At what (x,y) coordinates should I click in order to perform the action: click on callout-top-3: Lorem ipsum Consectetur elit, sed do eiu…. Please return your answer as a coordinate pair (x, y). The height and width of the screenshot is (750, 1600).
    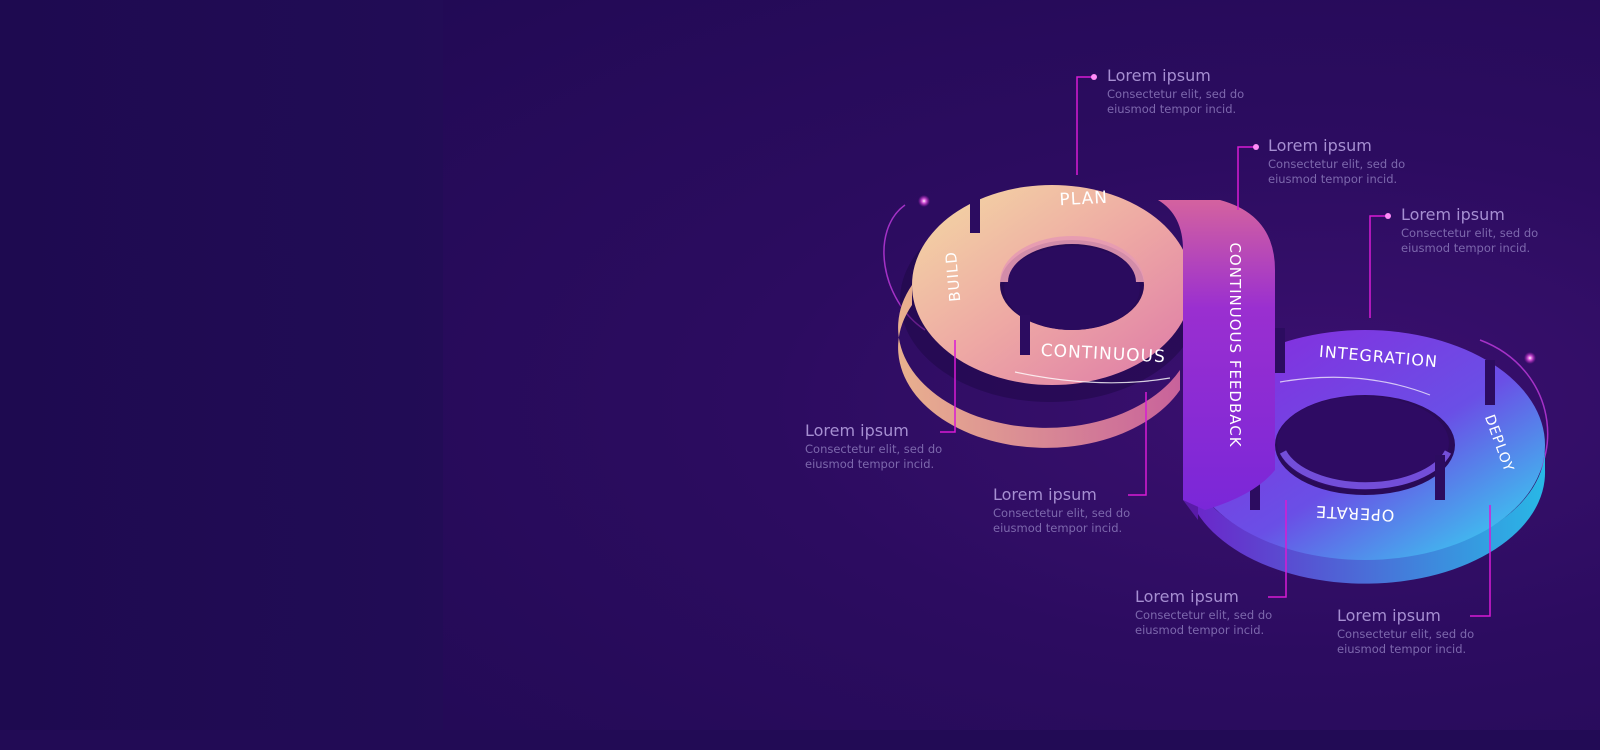
    Looking at the image, I should click on (1486, 230).